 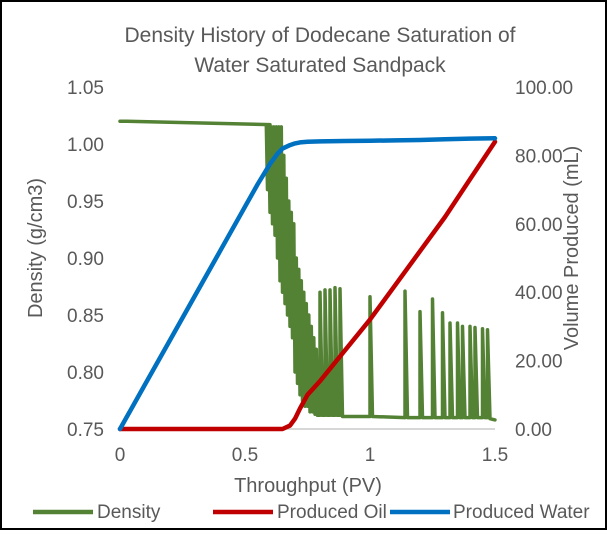 What do you see at coordinates (85, 145) in the screenshot?
I see `y-tick-label: 1.00` at bounding box center [85, 145].